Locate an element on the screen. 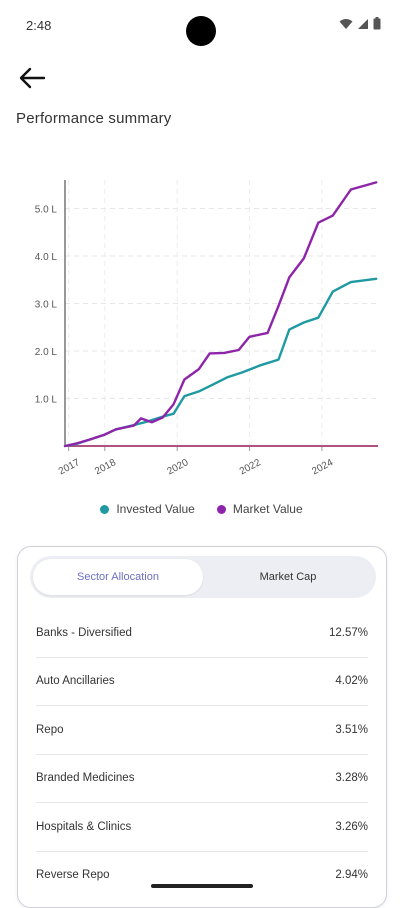 The height and width of the screenshot is (908, 403). battery-icon is located at coordinates (377, 23).